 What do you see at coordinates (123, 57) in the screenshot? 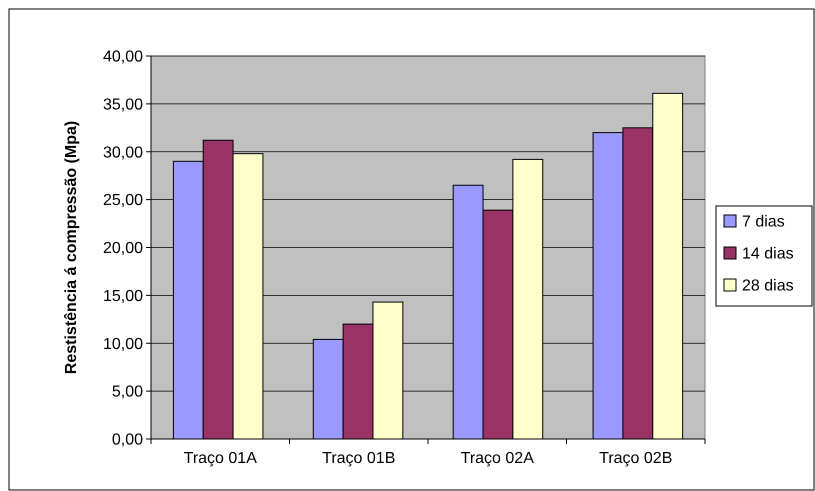
I see `y-tick-label: 40,00` at bounding box center [123, 57].